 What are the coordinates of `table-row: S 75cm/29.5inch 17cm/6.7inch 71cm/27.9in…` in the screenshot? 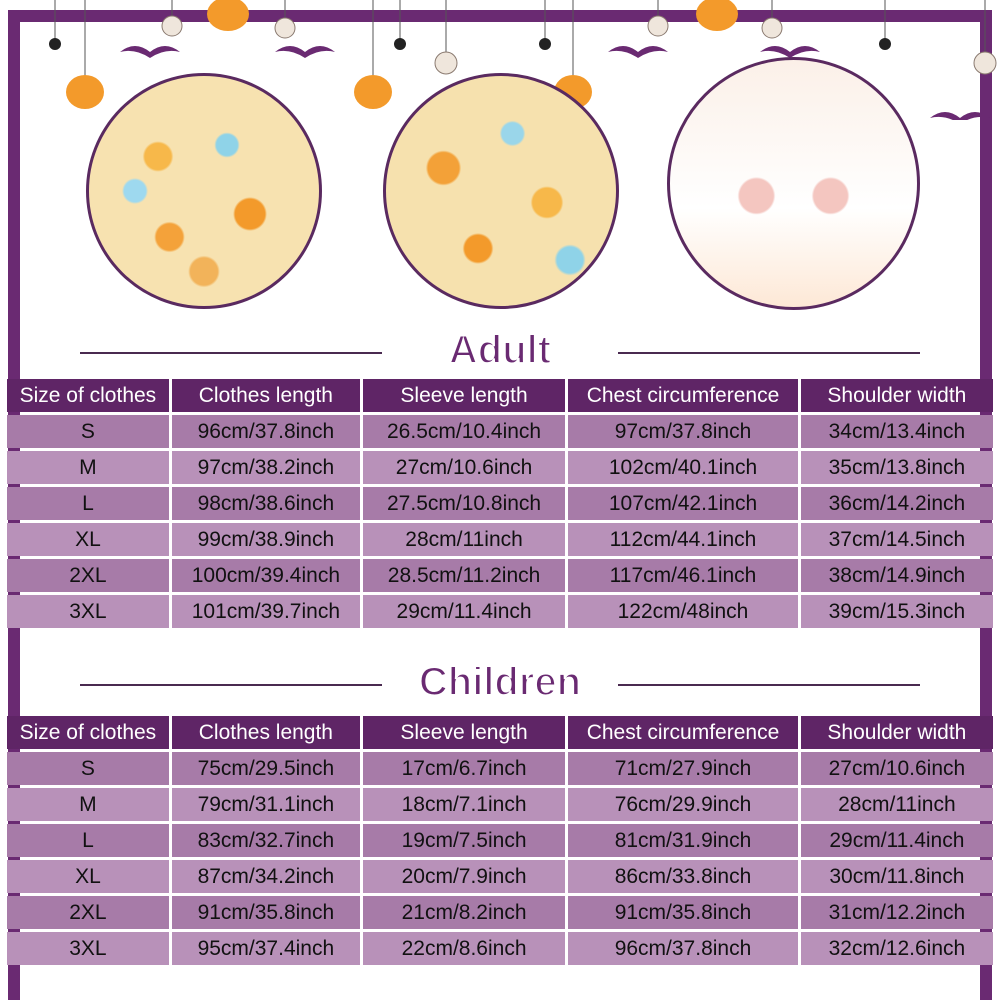 It's located at (500, 768).